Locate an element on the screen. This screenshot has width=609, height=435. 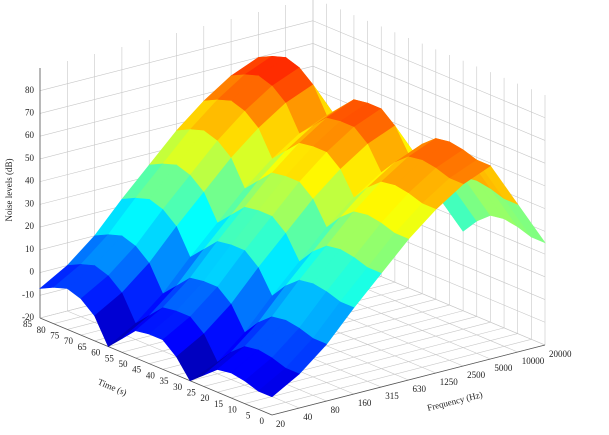
surface-patch is located at coordinates (278, 382).